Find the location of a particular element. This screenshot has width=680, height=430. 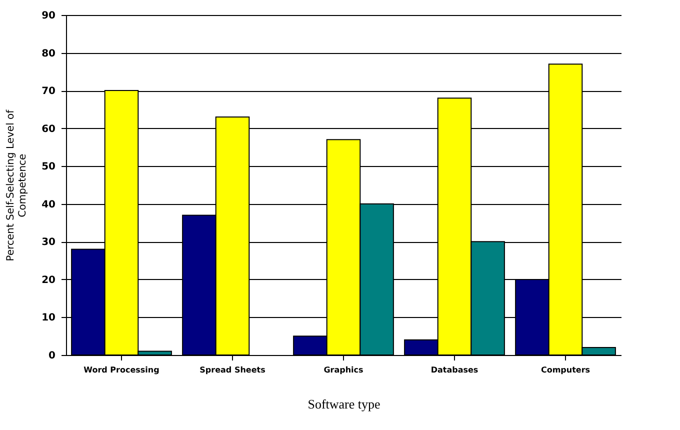

y-tick-label: 40 is located at coordinates (49, 204).